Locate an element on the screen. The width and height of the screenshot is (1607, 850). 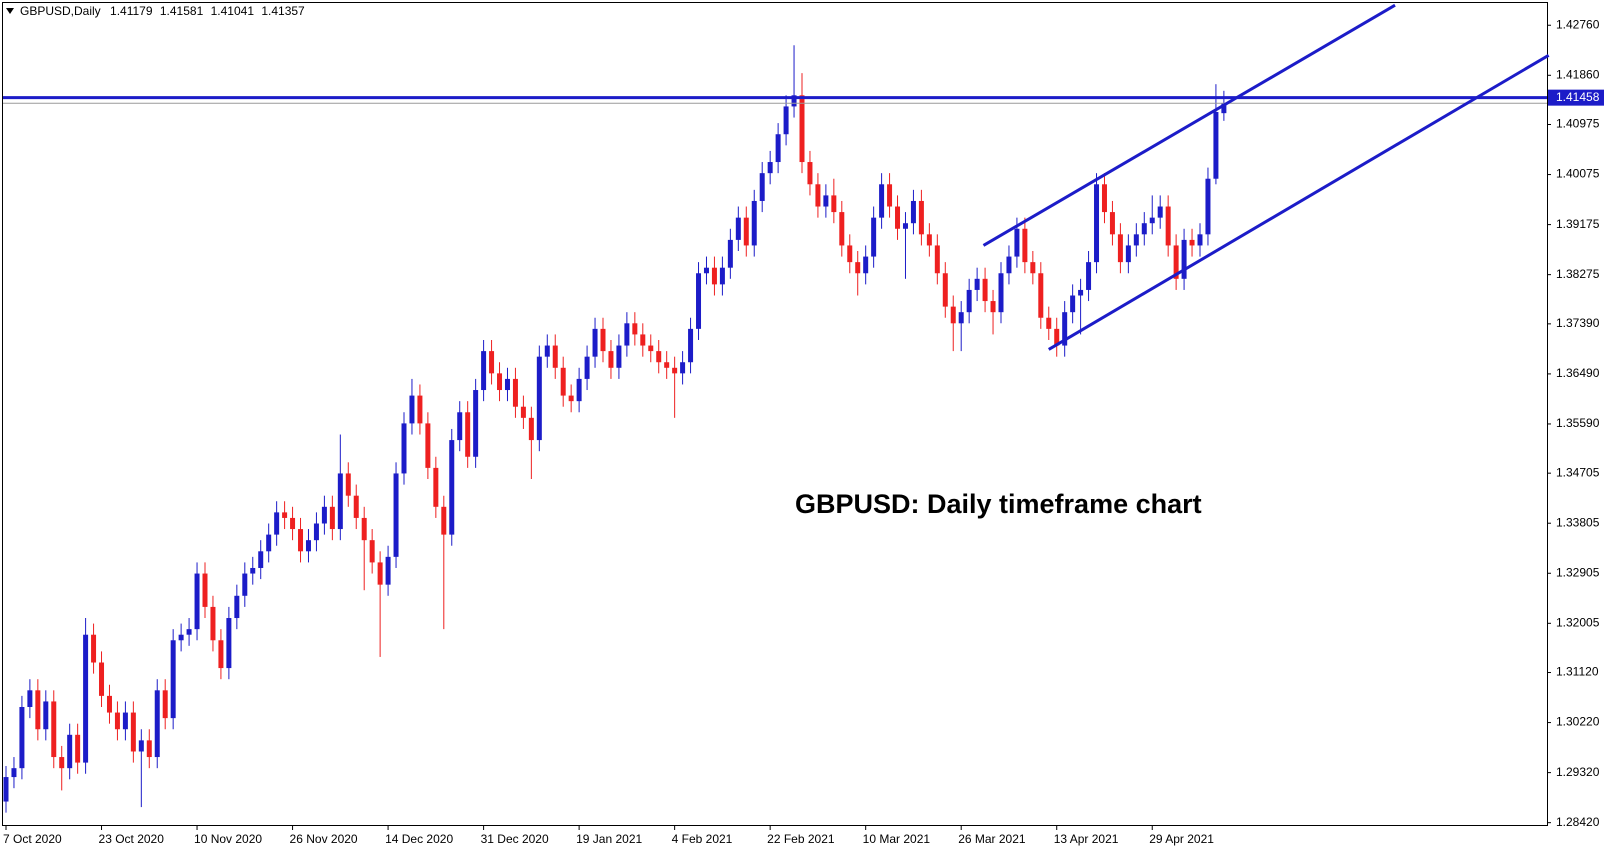
y-tick-label: 1.41860 is located at coordinates (1578, 74).